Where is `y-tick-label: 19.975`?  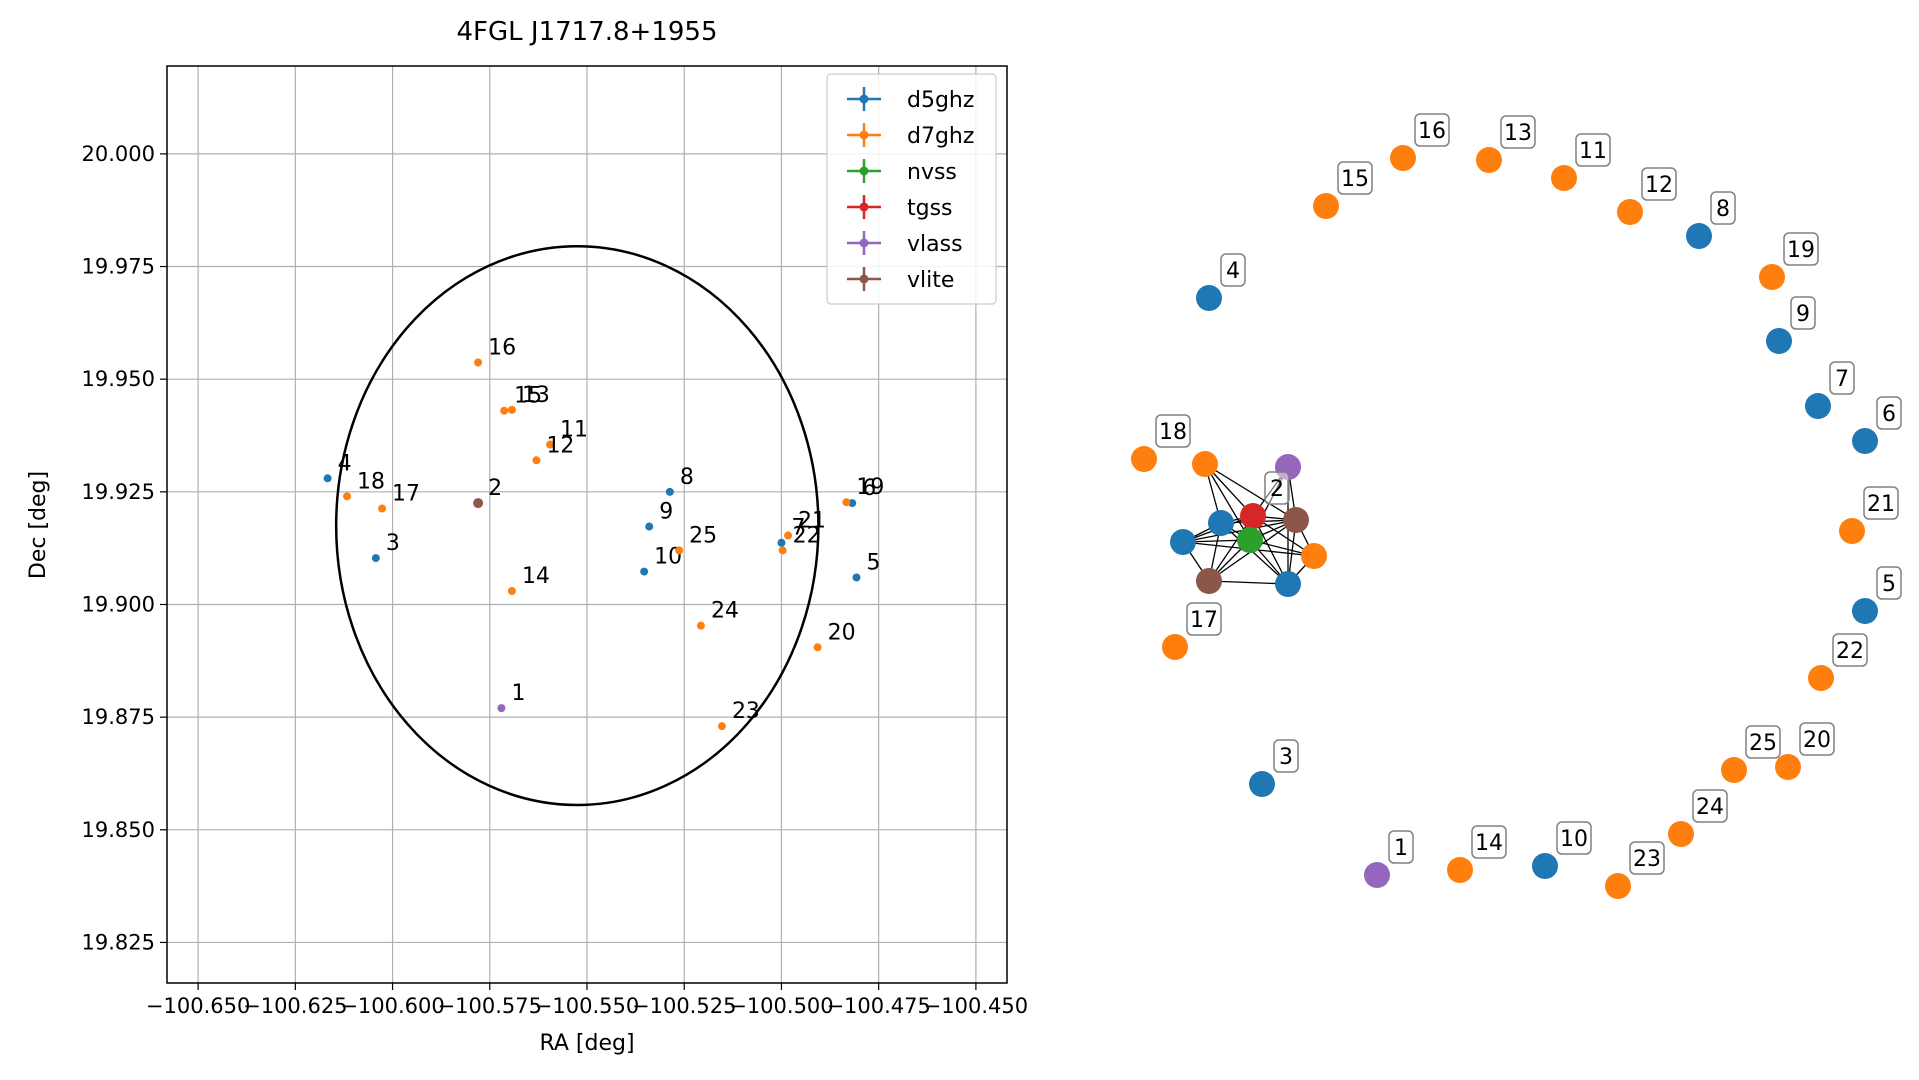
y-tick-label: 19.975 is located at coordinates (118, 267).